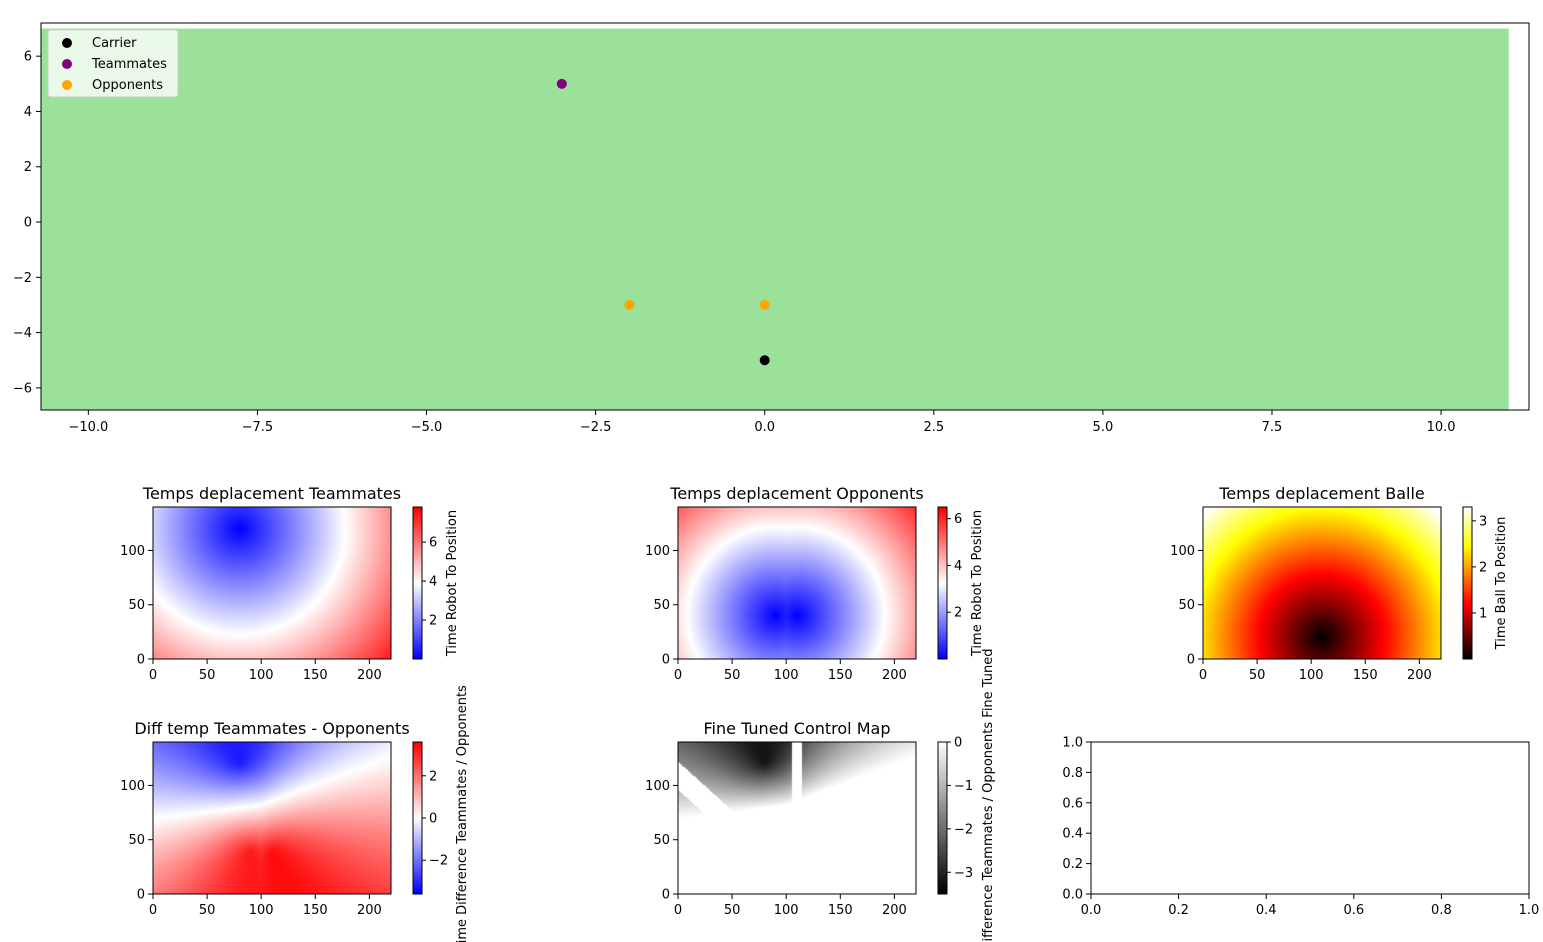 The height and width of the screenshot is (942, 1543). What do you see at coordinates (114, 43) in the screenshot?
I see `legend-carrier-label: Carrier` at bounding box center [114, 43].